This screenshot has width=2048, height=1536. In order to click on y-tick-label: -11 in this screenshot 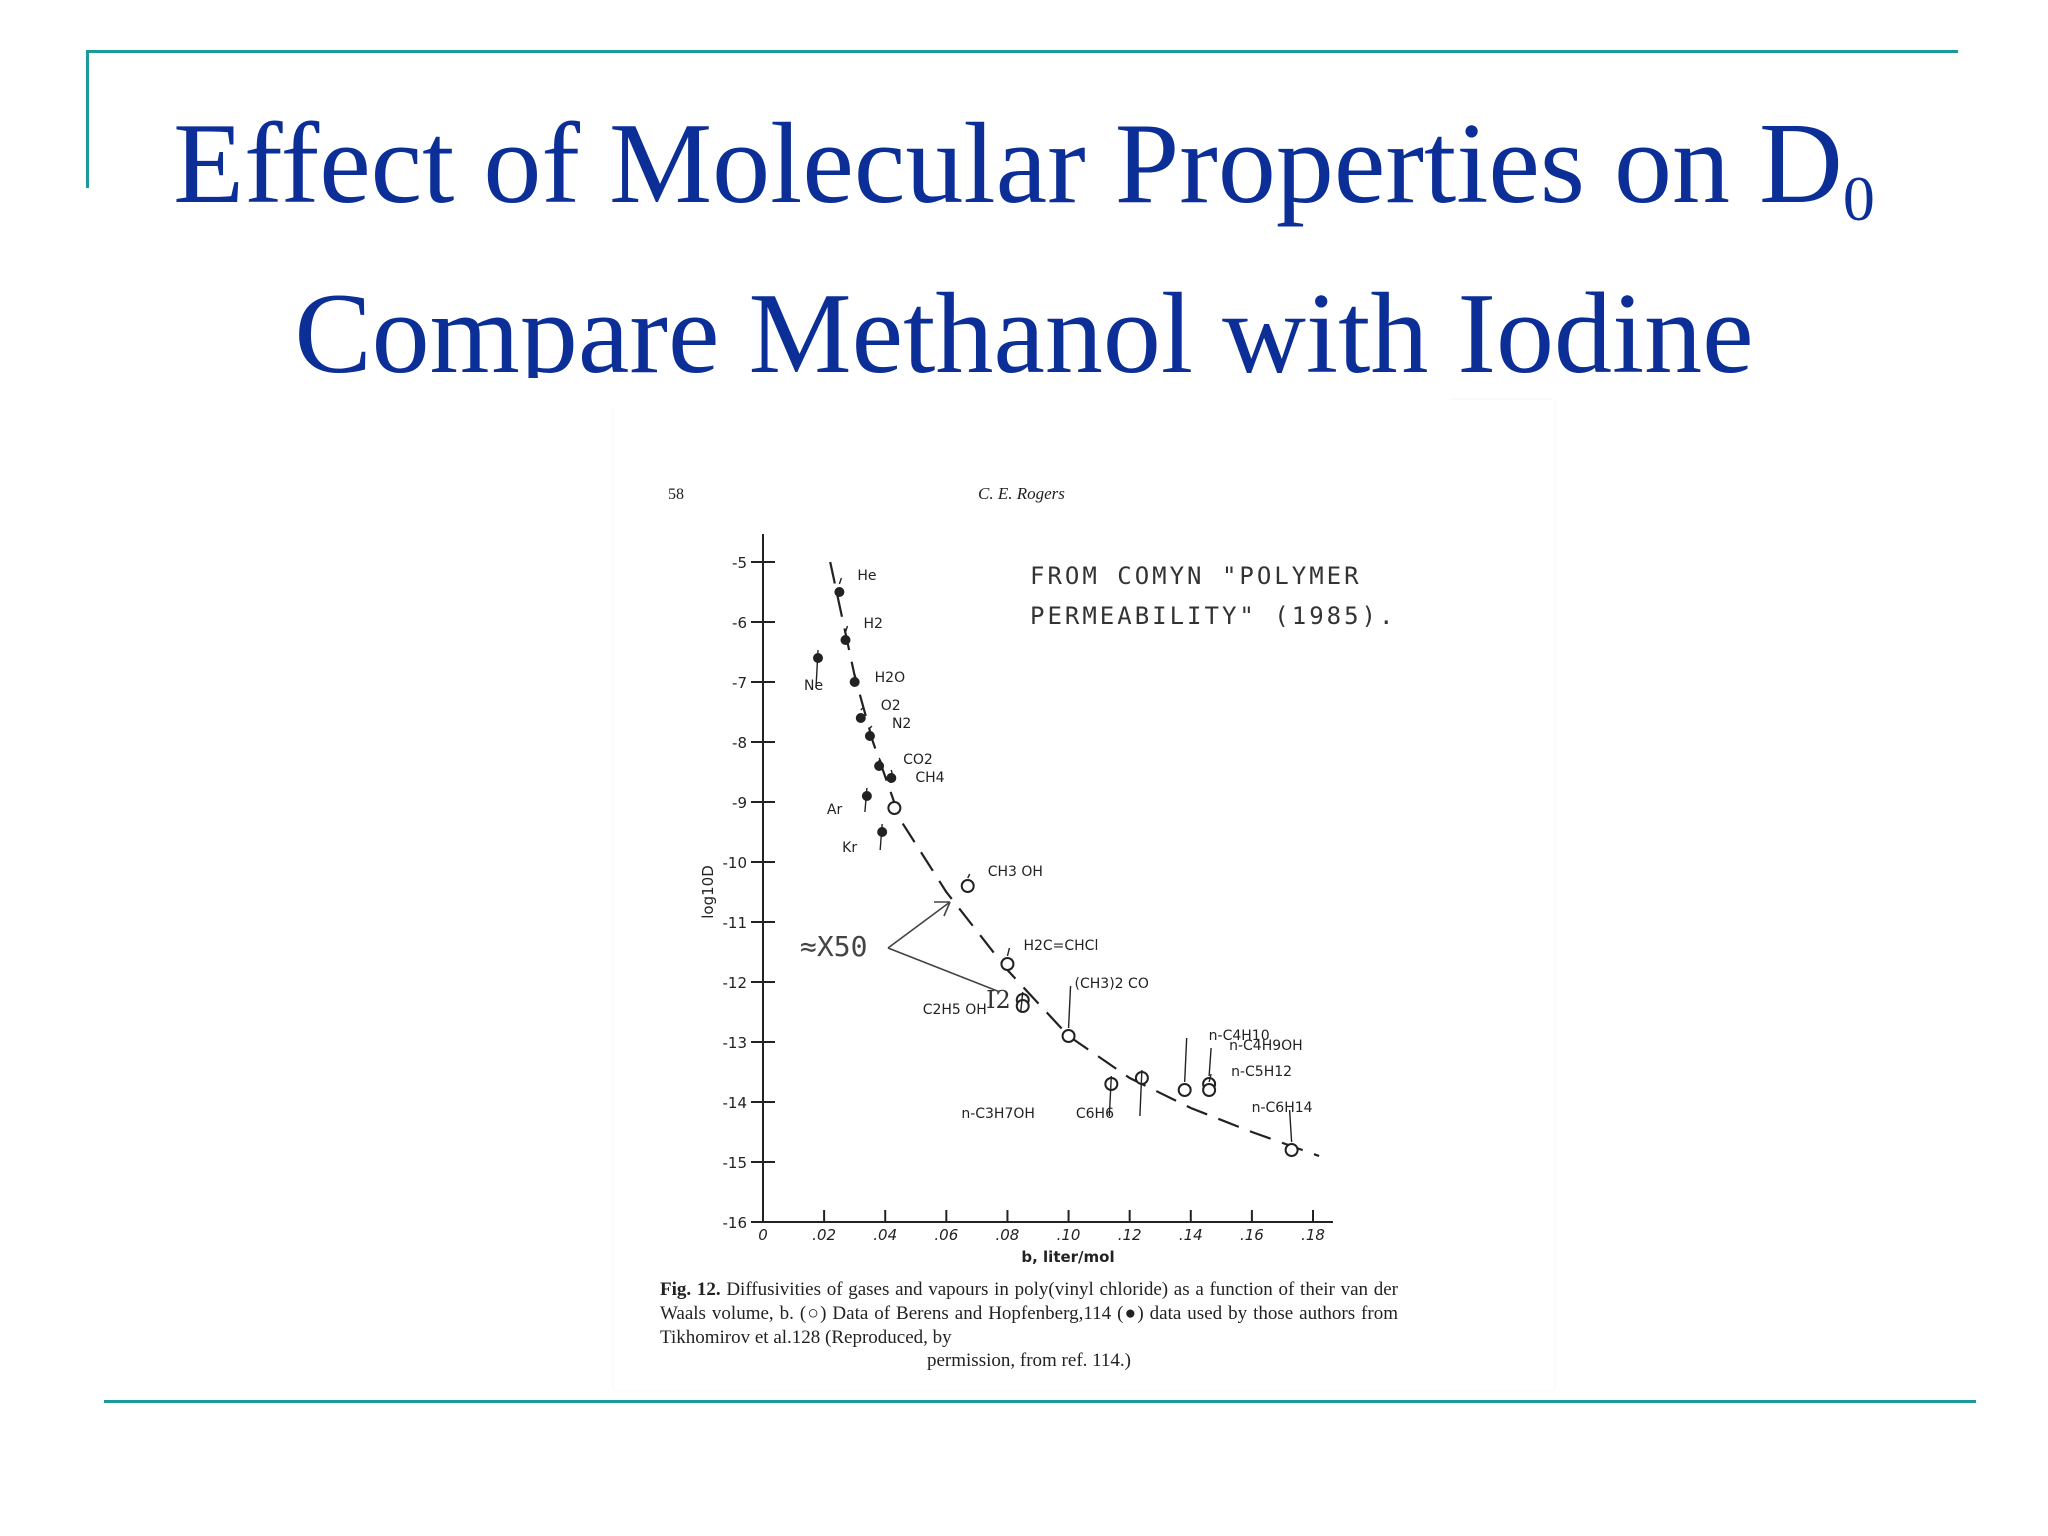, I will do `click(735, 923)`.